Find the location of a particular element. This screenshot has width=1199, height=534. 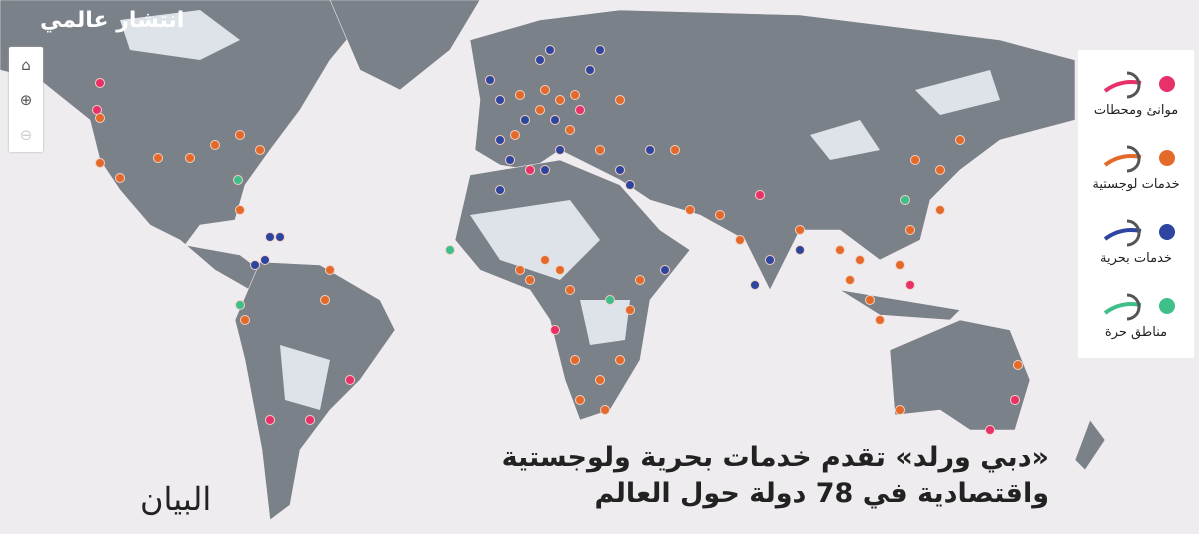

map-controls: ⌂ ⊕ ⊖ is located at coordinates (26, 99).